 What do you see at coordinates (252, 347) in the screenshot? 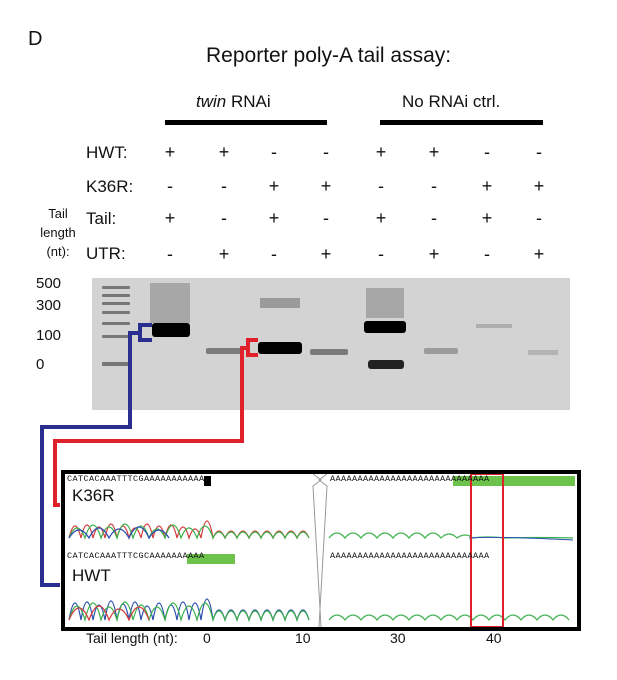
I see `red-bracket` at bounding box center [252, 347].